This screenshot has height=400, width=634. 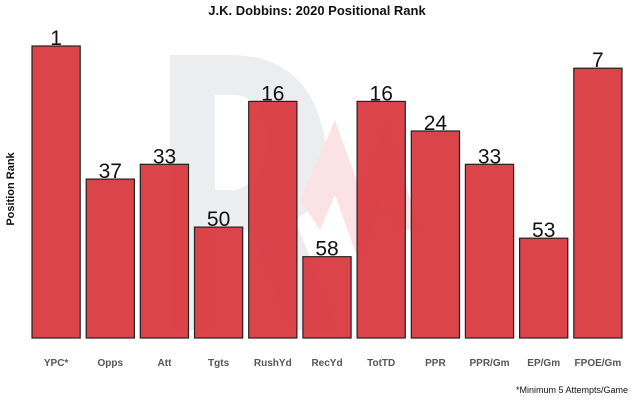 I want to click on data-label: 50, so click(x=218, y=219).